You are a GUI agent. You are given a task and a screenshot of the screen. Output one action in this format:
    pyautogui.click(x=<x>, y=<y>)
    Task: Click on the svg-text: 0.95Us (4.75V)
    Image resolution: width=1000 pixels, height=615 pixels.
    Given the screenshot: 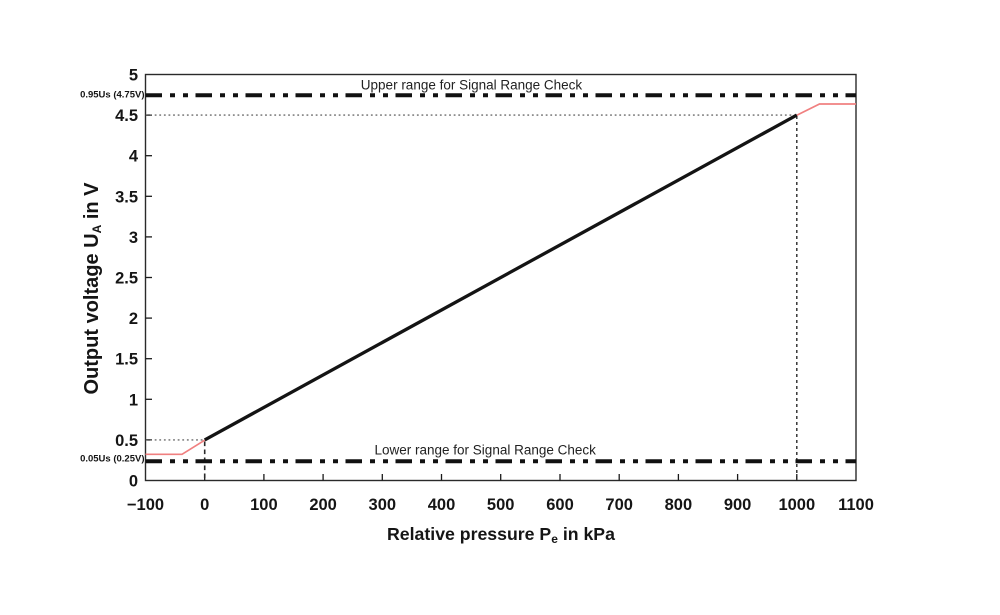 What is the action you would take?
    pyautogui.click(x=112, y=95)
    